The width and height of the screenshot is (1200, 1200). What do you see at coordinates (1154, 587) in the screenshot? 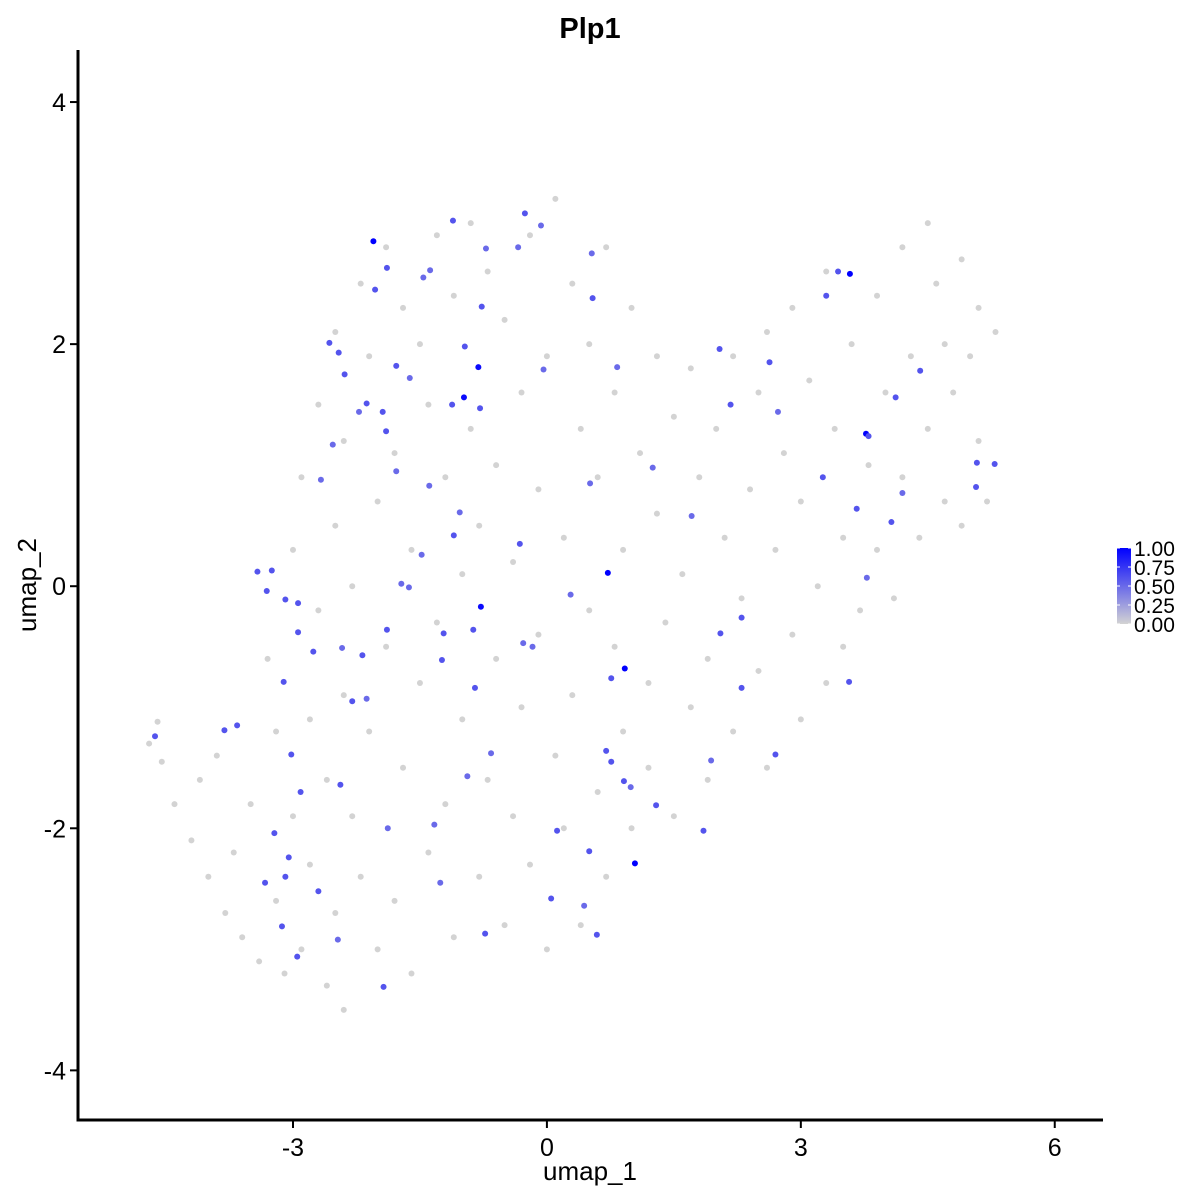
I see `colorbar-label: 0.50` at bounding box center [1154, 587].